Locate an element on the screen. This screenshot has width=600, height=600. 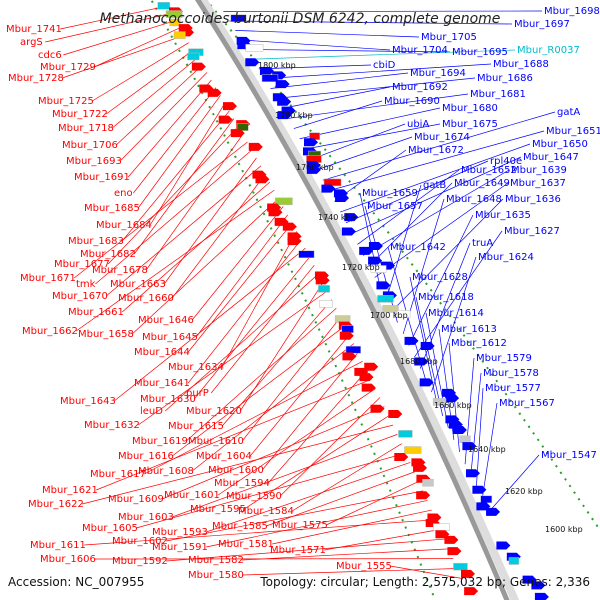
forward-gene-label: Mbur_1582 is located at coordinates (216, 560).